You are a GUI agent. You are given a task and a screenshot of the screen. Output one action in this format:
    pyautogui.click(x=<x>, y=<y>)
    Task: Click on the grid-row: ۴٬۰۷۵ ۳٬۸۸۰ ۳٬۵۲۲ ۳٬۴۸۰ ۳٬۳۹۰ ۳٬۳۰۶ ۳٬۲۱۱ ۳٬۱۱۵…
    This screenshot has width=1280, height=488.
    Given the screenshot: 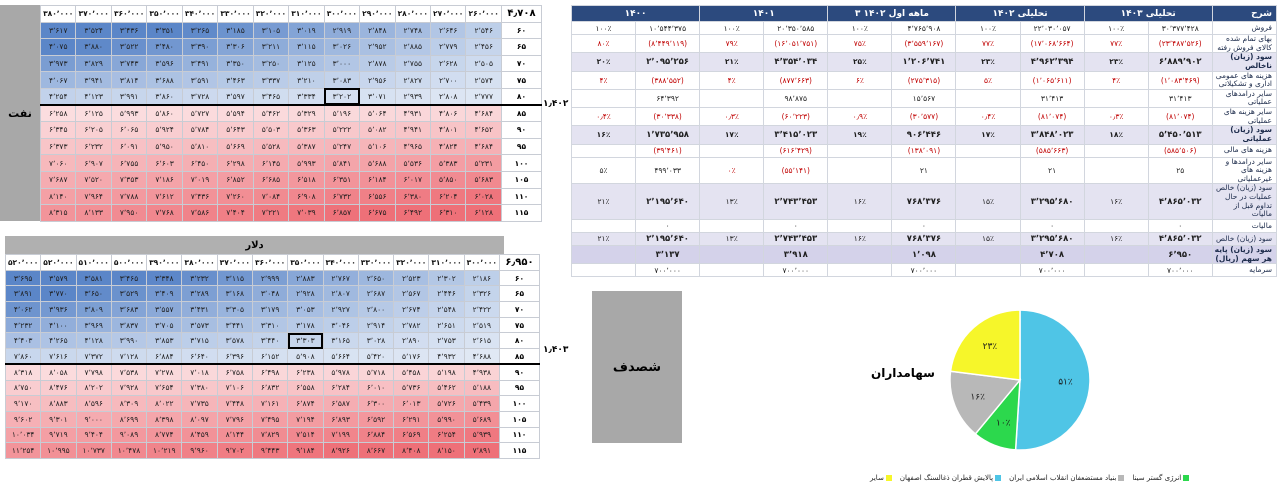 What is the action you would take?
    pyautogui.click(x=290, y=47)
    